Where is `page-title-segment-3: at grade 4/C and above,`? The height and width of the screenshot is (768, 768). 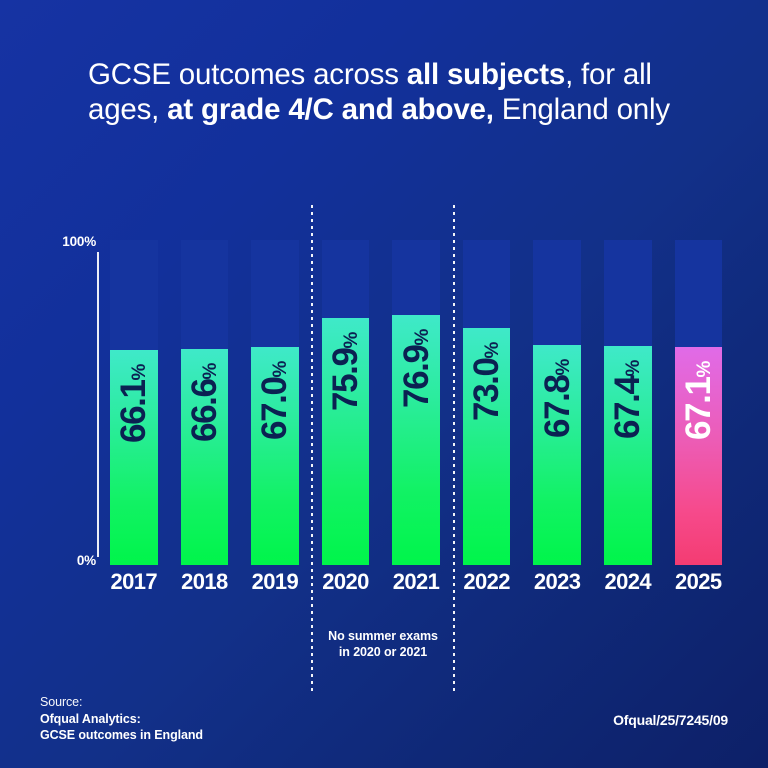
page-title-segment-3: at grade 4/C and above, is located at coordinates (330, 109).